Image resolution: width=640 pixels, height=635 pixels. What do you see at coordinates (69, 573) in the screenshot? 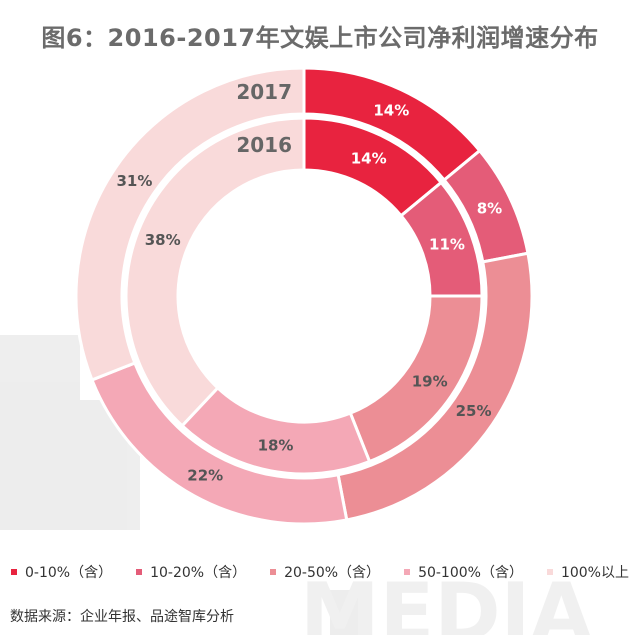
I see `legend-label: 0-10%（含）` at bounding box center [69, 573].